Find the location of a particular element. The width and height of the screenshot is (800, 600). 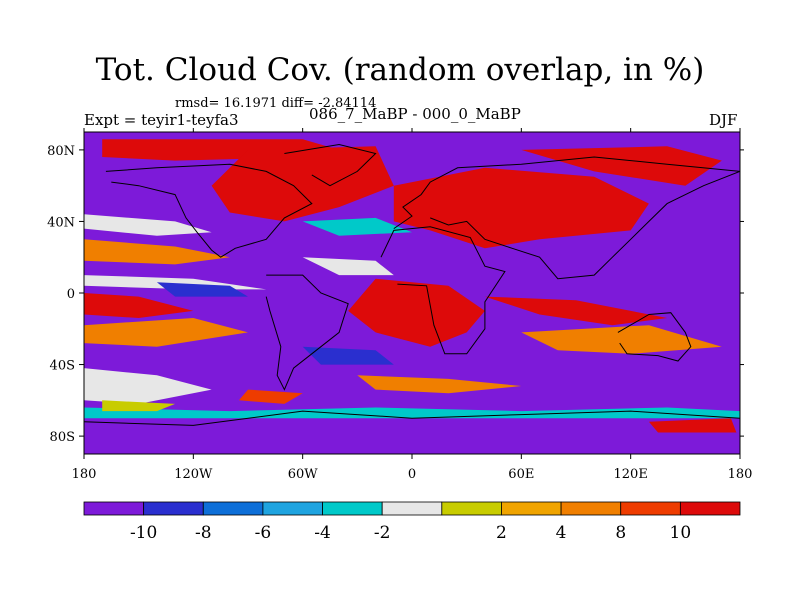

y-tick-label: 40S is located at coordinates (62, 366).